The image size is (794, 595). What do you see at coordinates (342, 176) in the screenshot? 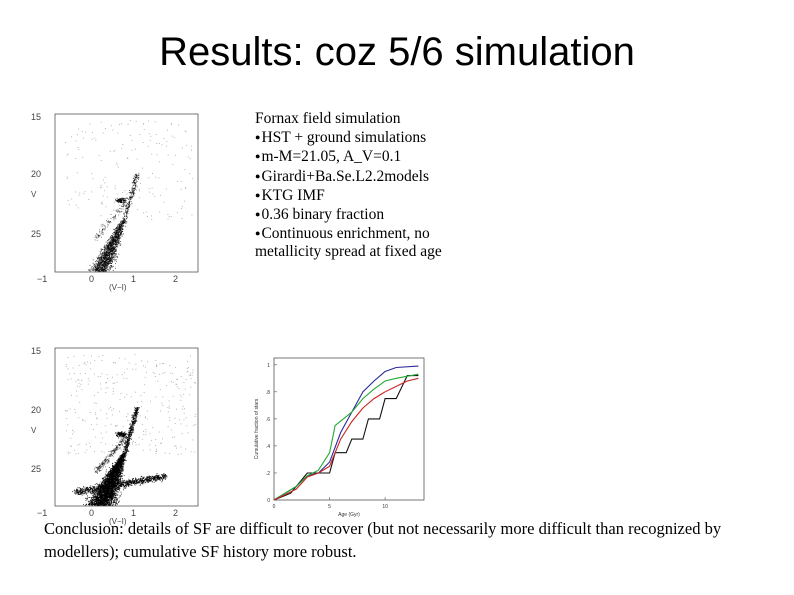
I see `bullet-item: ●Girardi+Ba.Se.L2.2models` at bounding box center [342, 176].